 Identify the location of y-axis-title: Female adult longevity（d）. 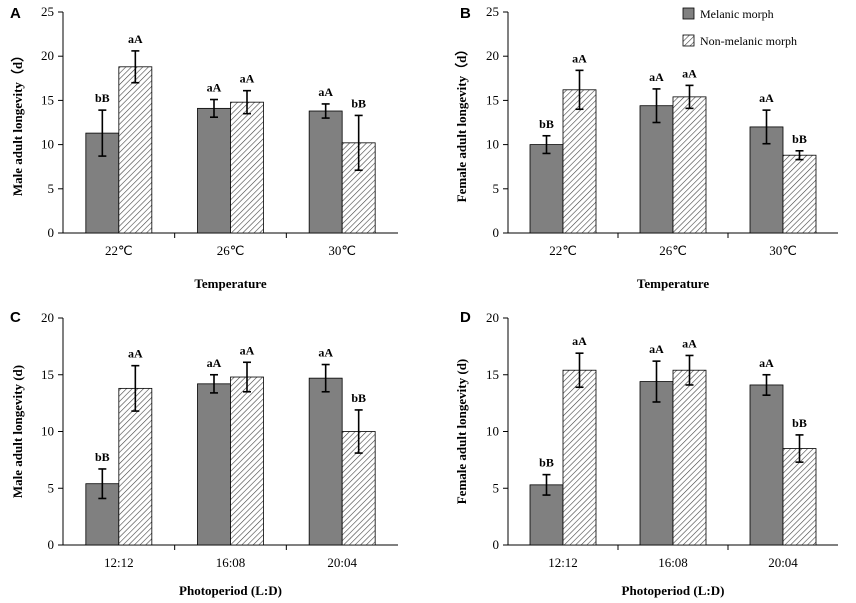
(461, 123).